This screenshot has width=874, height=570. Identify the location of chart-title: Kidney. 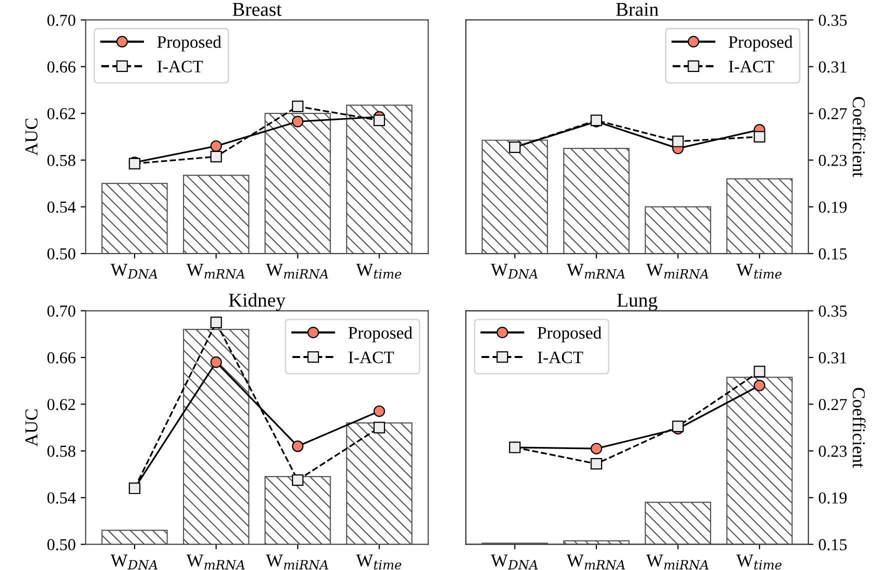
(257, 302).